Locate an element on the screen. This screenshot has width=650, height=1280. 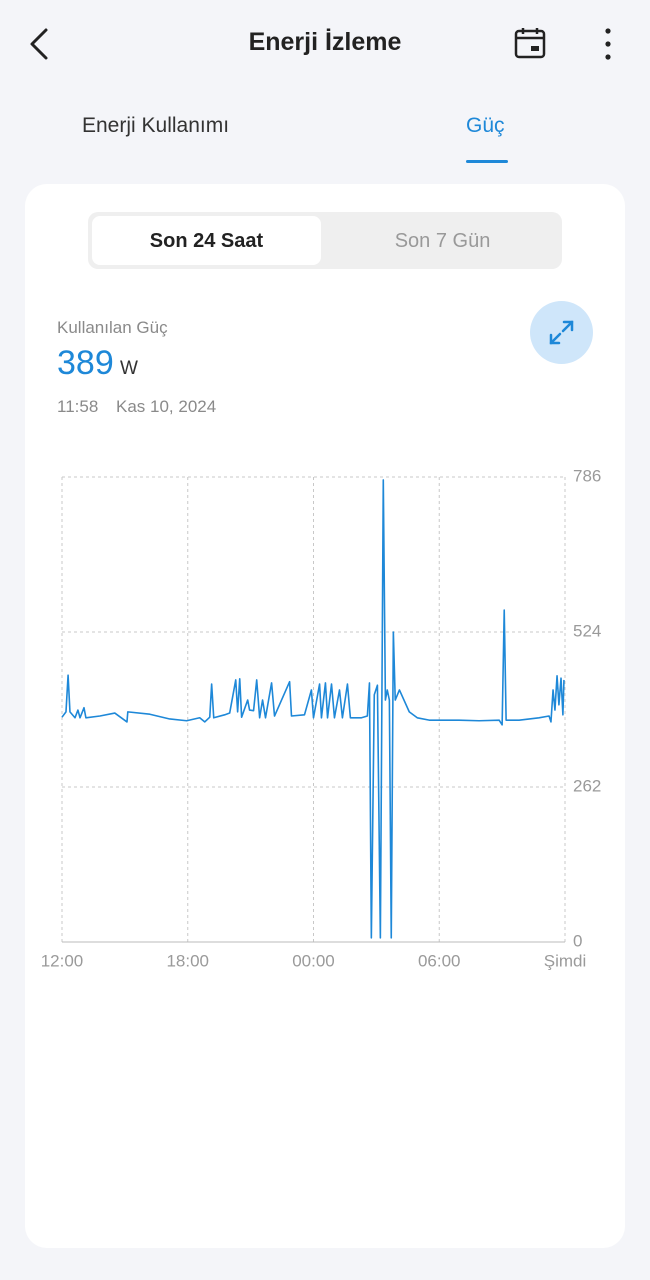
range-option: Son 7 Gün is located at coordinates (442, 241).